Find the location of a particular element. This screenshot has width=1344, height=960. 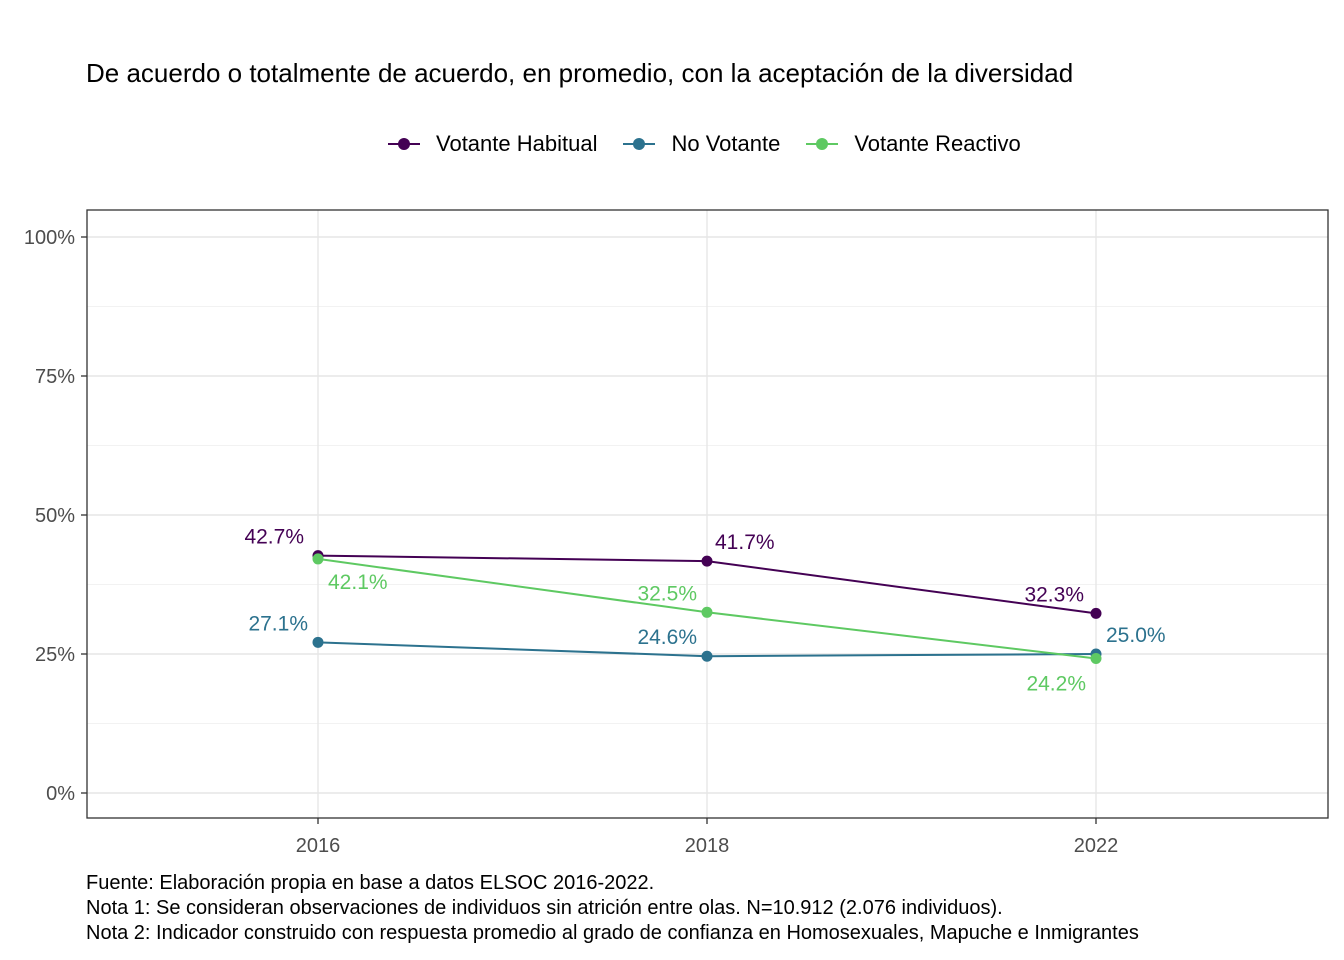

legend-key-no-votante is located at coordinates (639, 144).